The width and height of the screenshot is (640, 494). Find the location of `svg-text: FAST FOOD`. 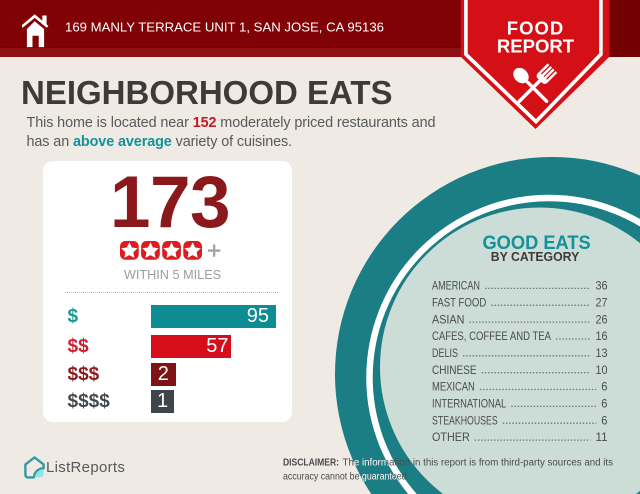

svg-text: FAST FOOD is located at coordinates (459, 303).